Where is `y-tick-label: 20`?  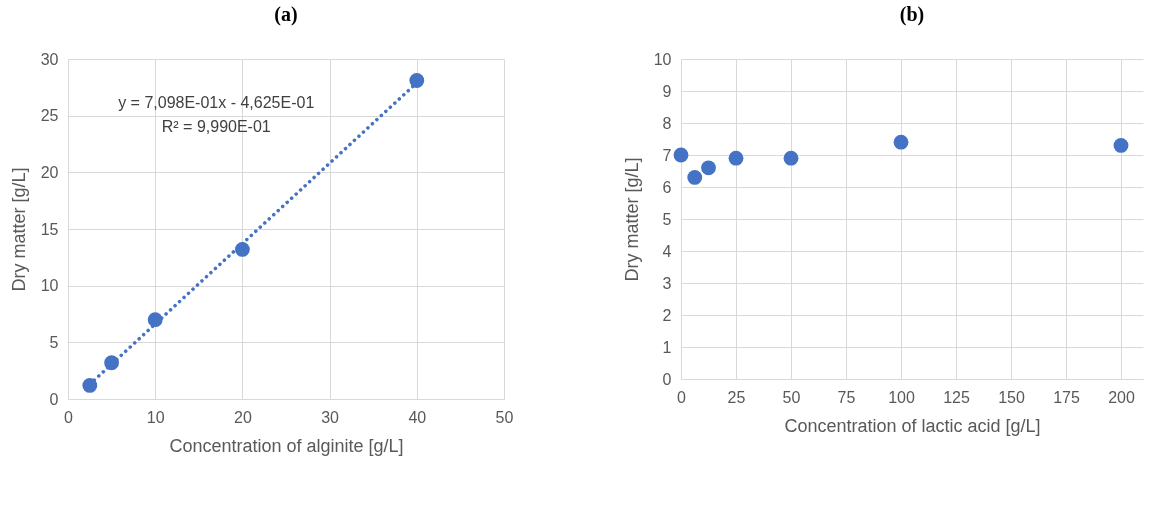 y-tick-label: 20 is located at coordinates (49, 172).